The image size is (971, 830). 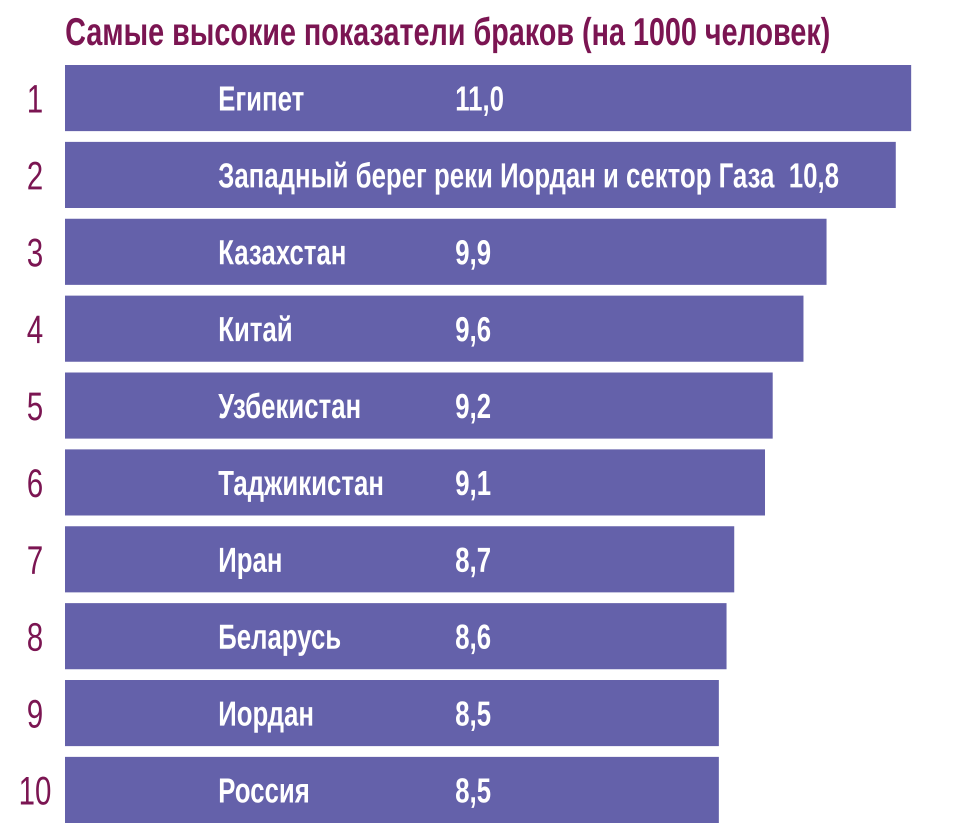 What do you see at coordinates (473, 639) in the screenshot?
I see `data-label: 8,6` at bounding box center [473, 639].